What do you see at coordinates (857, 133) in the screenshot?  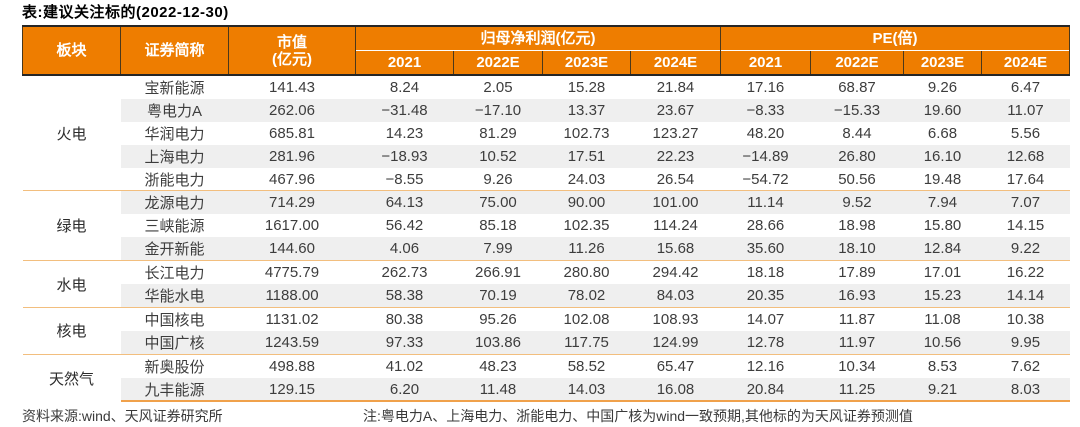 I see `value-cell: 8.44` at bounding box center [857, 133].